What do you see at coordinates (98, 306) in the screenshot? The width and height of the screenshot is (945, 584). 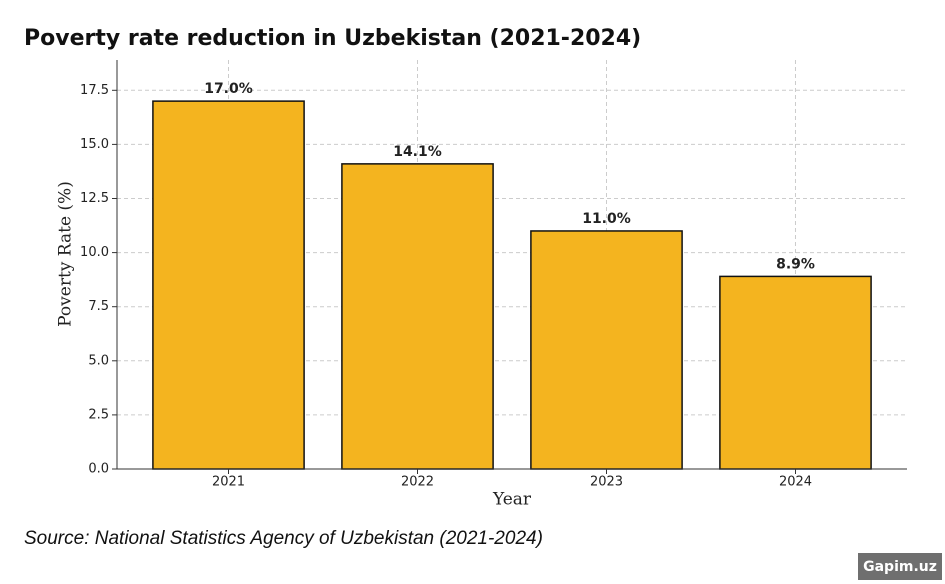 I see `y-tick-label: 7.5` at bounding box center [98, 306].